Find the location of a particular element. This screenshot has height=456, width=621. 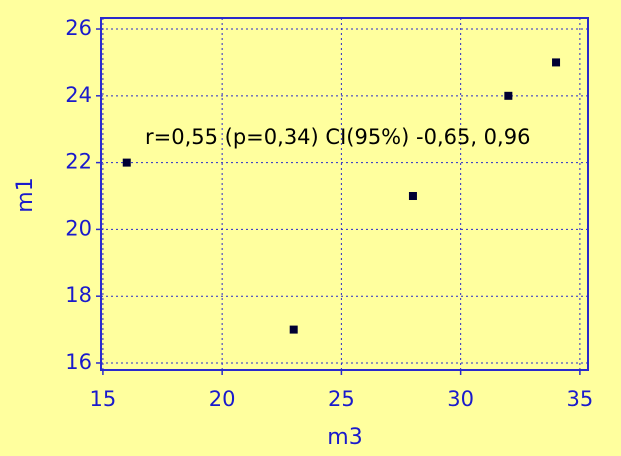

y-tick-label: 18 is located at coordinates (78, 295).